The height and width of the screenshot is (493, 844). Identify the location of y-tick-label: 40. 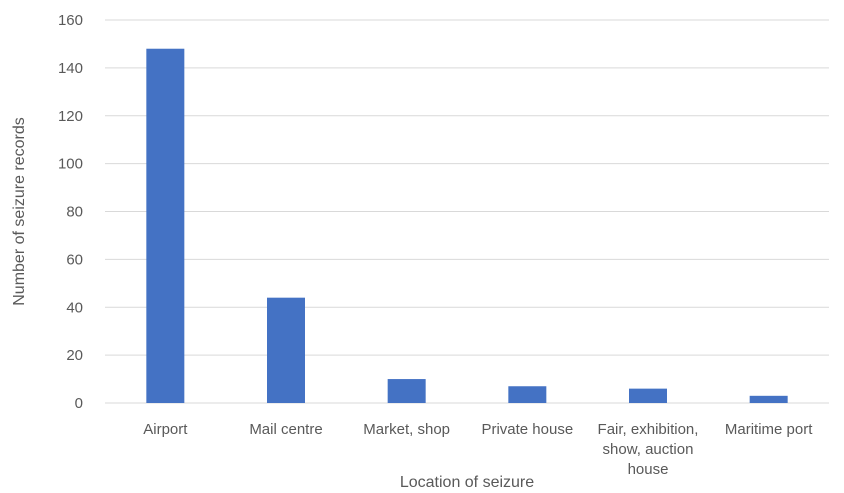
(74, 307).